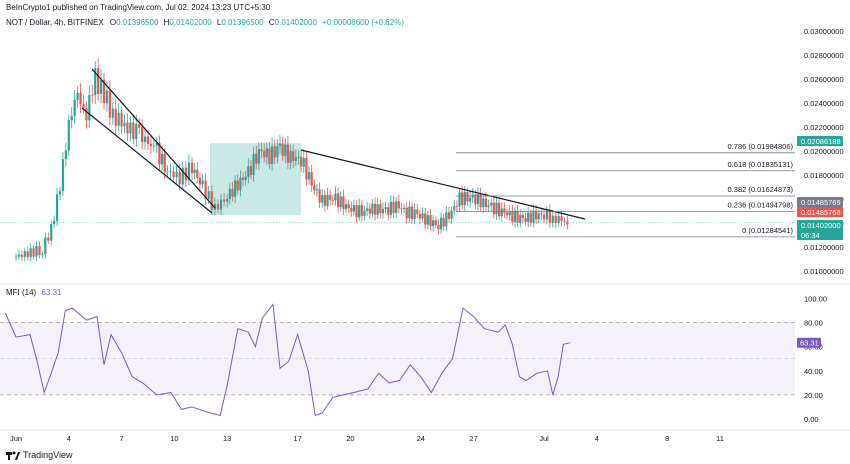  I want to click on price-tick-label: 0.02000000, so click(824, 151).